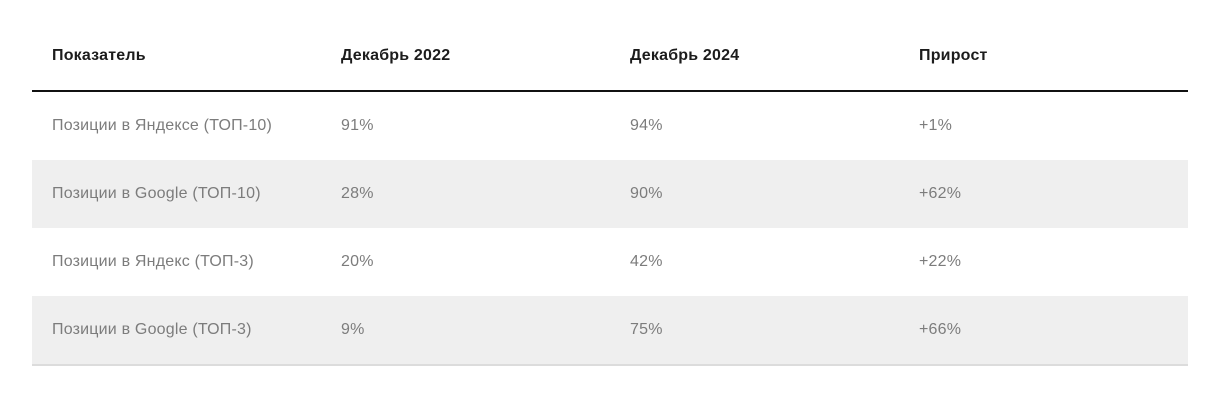 Image resolution: width=1223 pixels, height=402 pixels. What do you see at coordinates (156, 193) in the screenshot?
I see `row-label: Позиции в Google (ТОП-10)` at bounding box center [156, 193].